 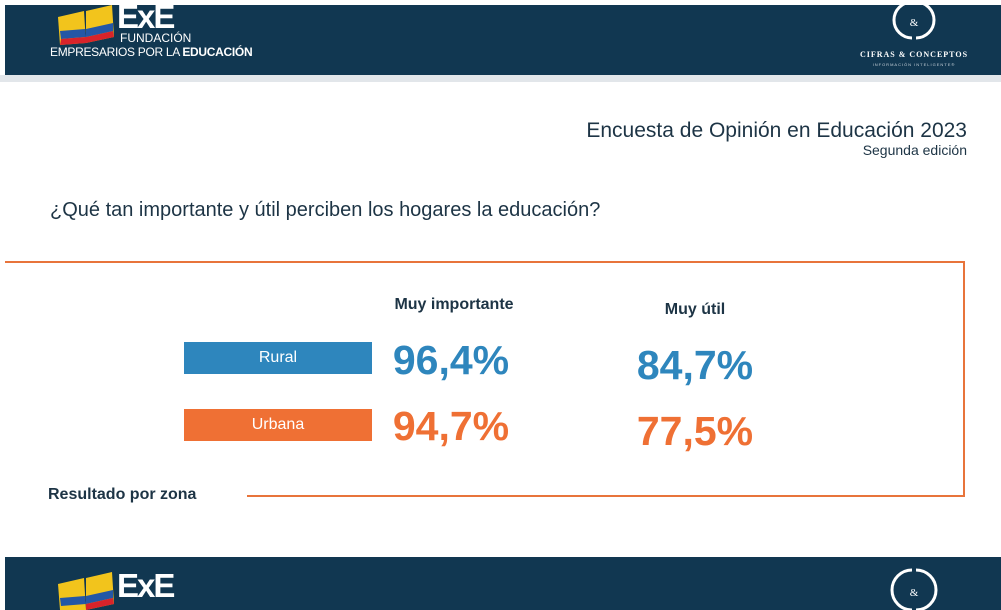 What do you see at coordinates (503, 583) in the screenshot?
I see `footer-bar` at bounding box center [503, 583].